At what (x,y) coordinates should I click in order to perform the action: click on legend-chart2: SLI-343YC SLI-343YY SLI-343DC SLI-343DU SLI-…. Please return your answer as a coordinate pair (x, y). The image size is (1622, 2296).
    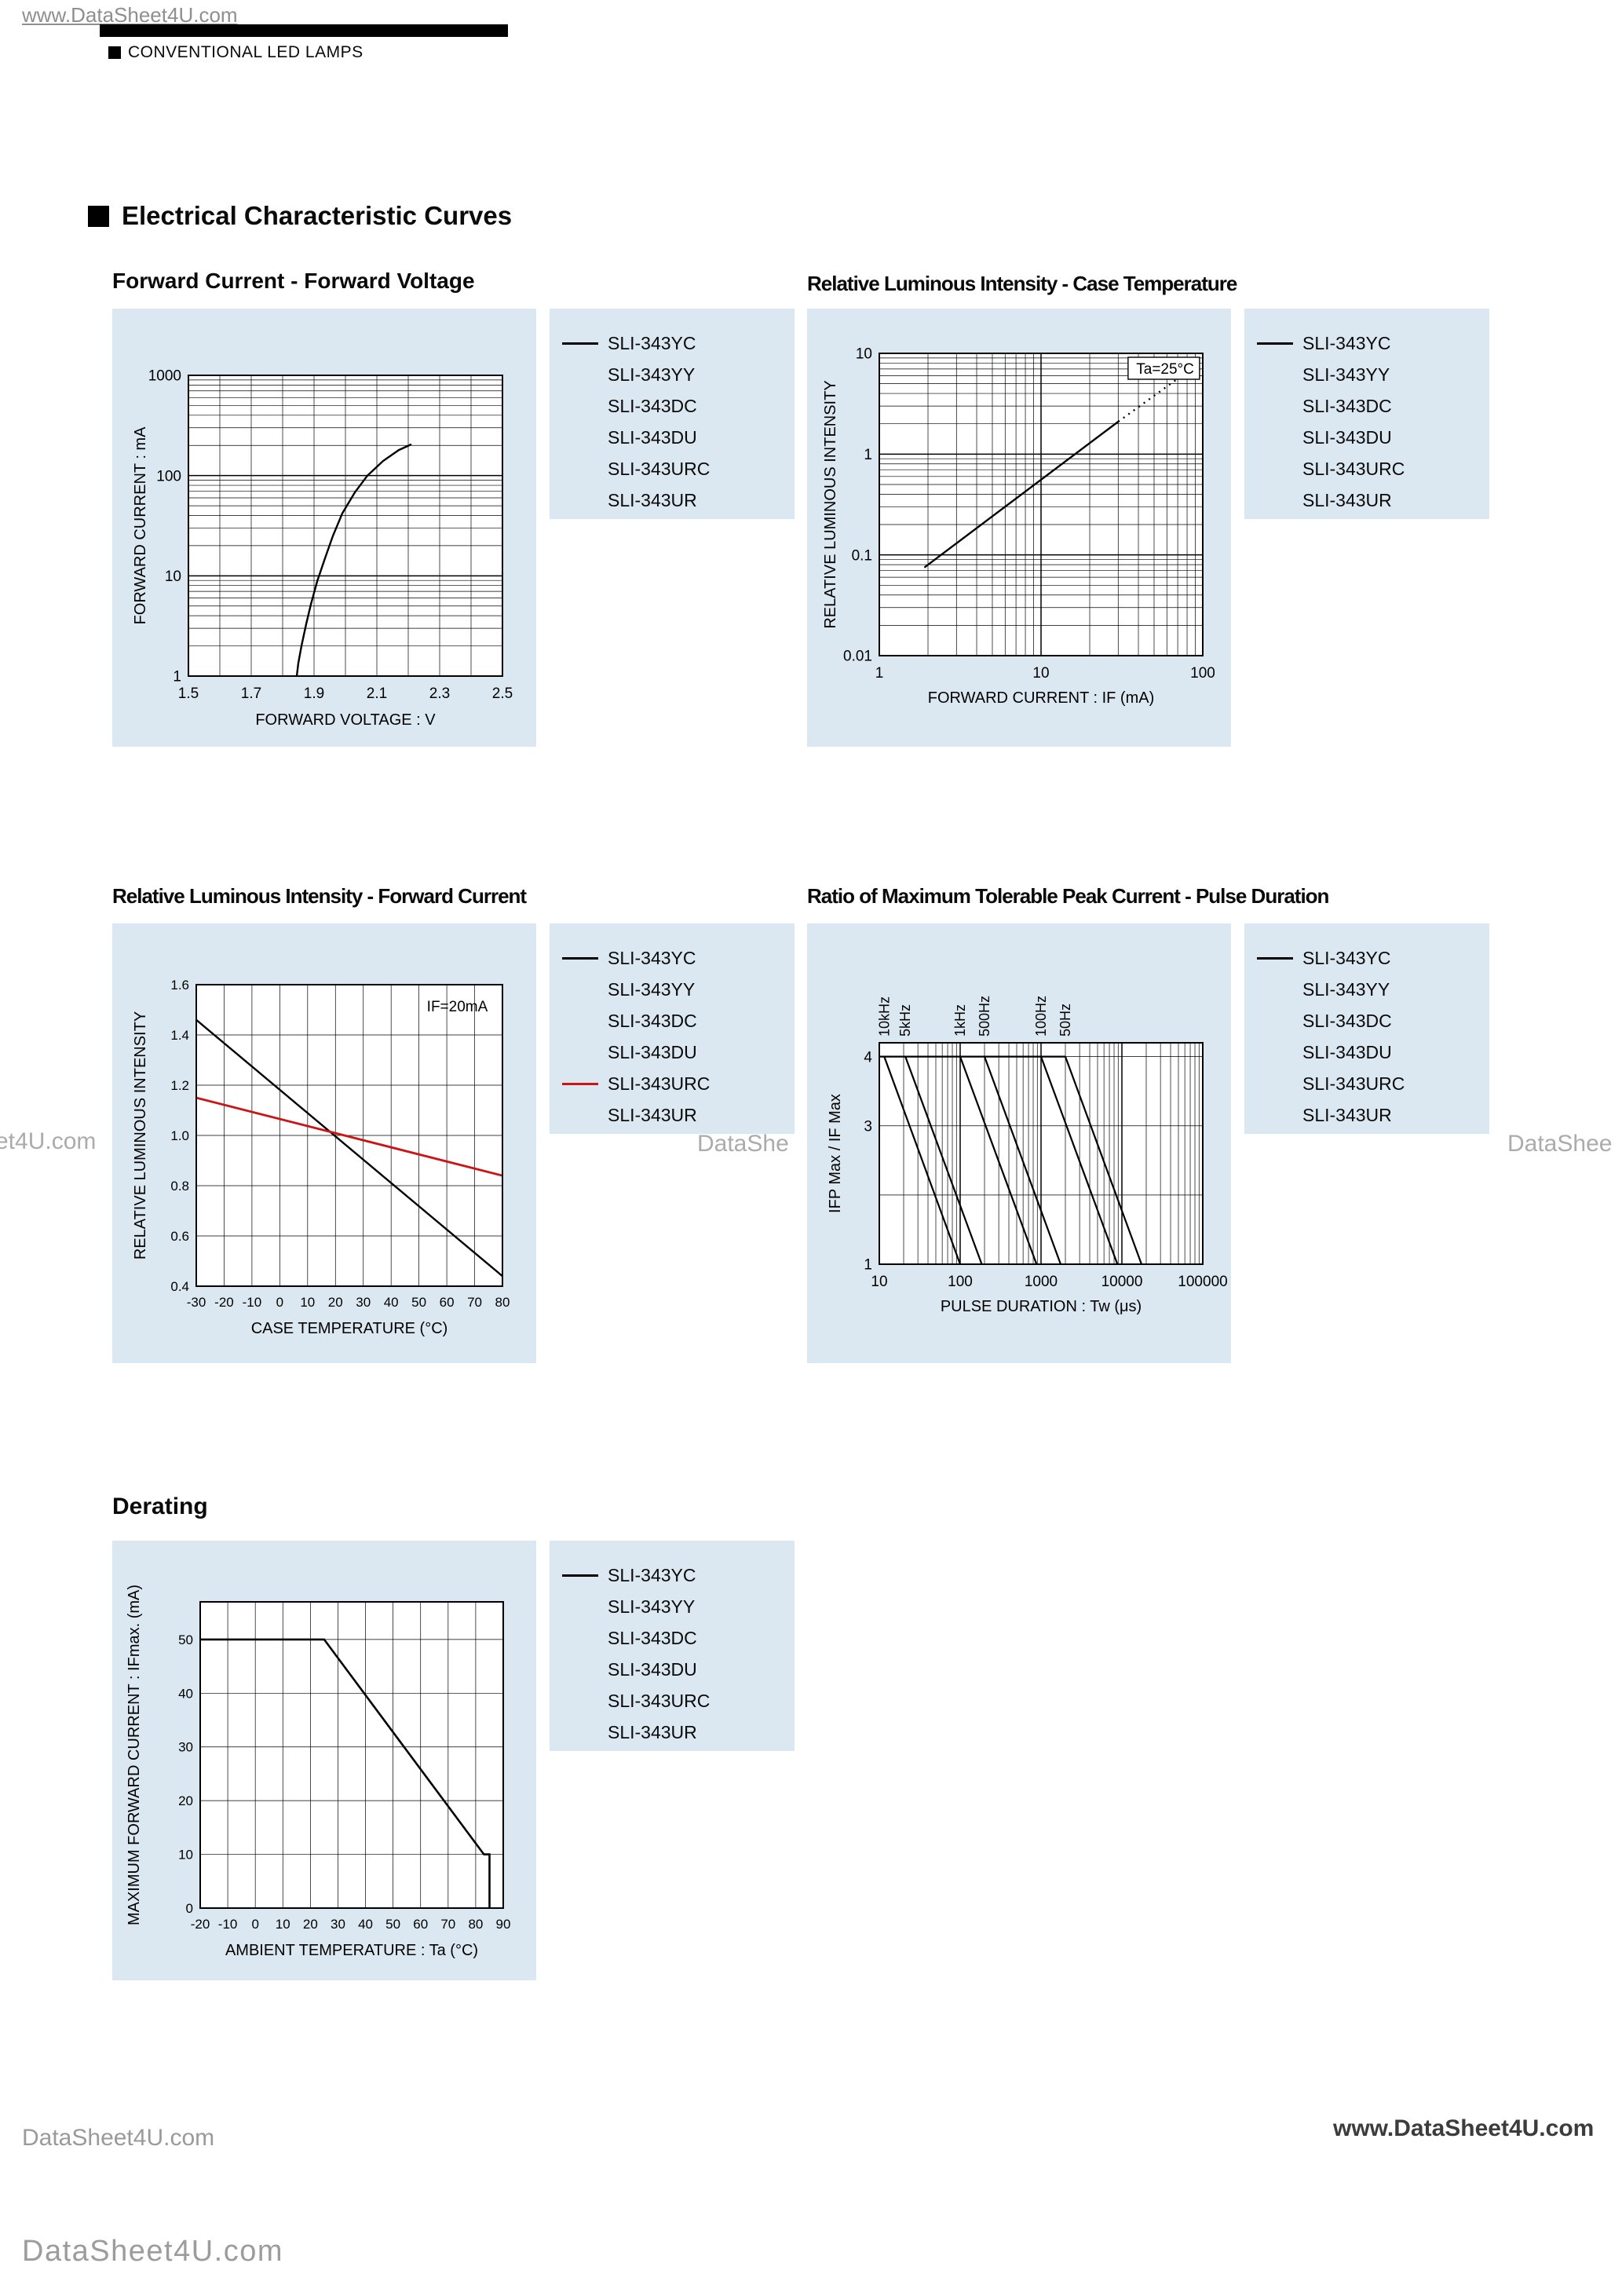
    Looking at the image, I should click on (1366, 414).